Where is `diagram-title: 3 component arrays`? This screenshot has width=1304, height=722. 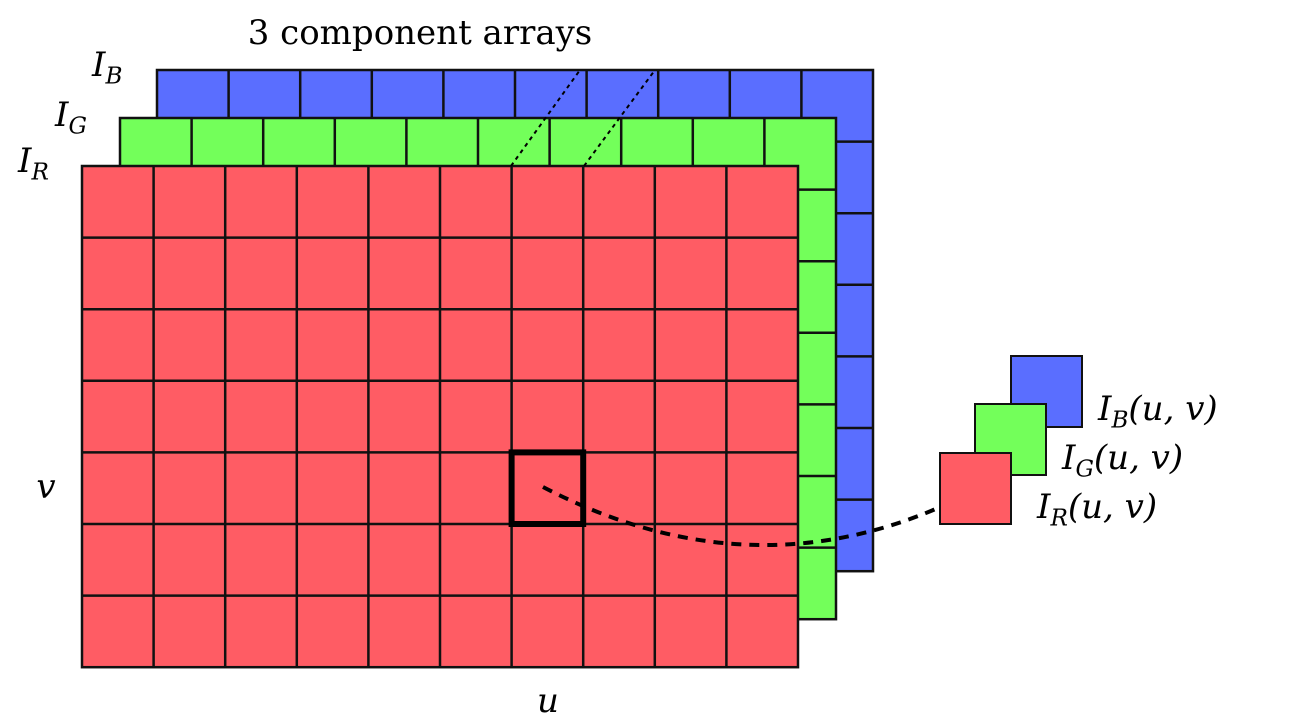
diagram-title: 3 component arrays is located at coordinates (420, 33).